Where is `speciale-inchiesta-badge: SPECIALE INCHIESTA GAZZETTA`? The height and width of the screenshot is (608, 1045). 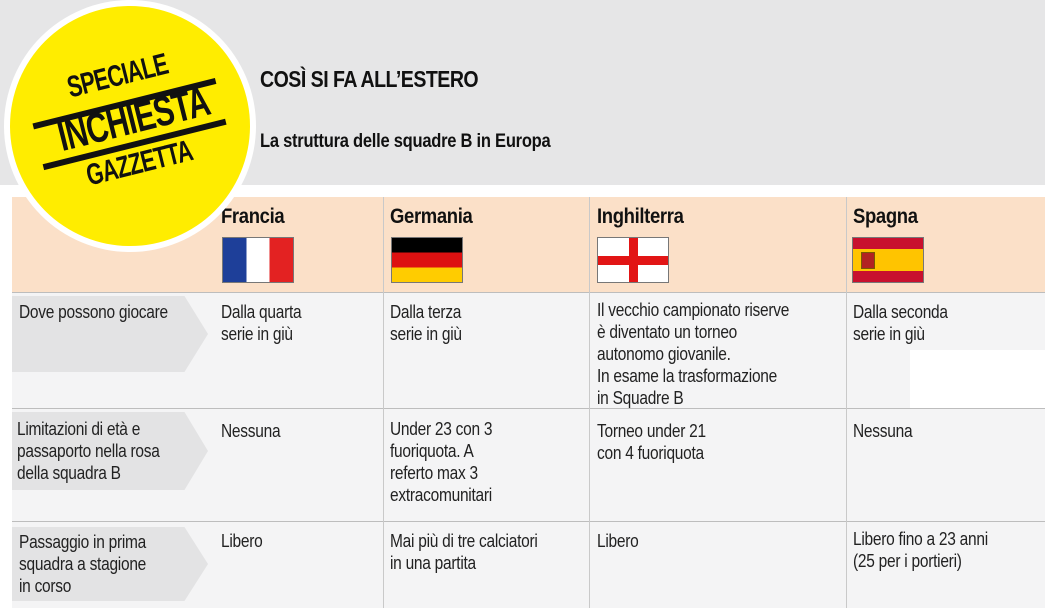
speciale-inchiesta-badge: SPECIALE INCHIESTA GAZZETTA is located at coordinates (130, 126).